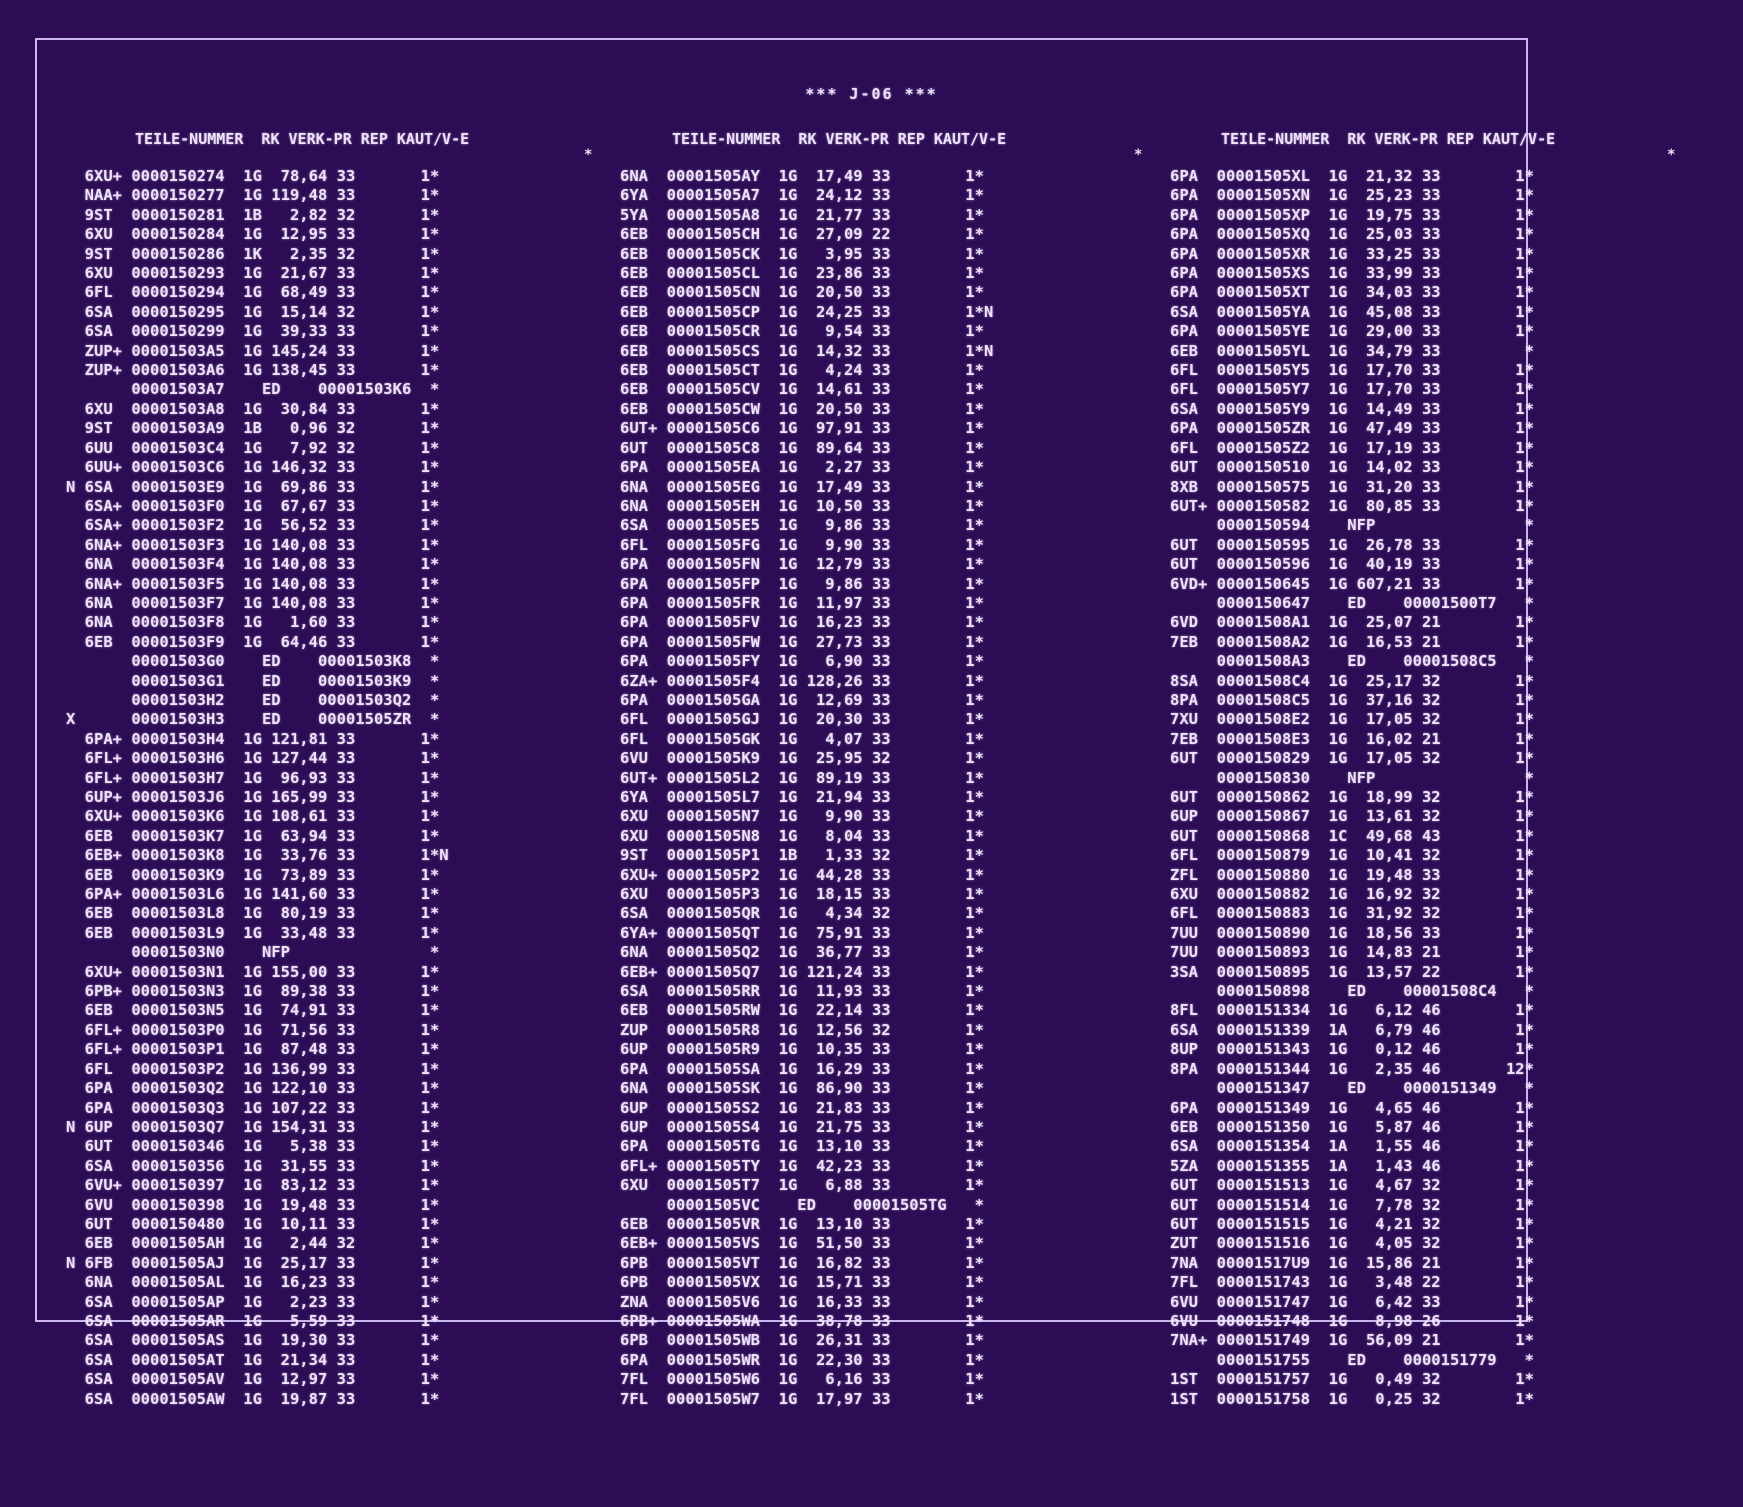  Describe the element at coordinates (802, 971) in the screenshot. I see `parts-row: 6EB+ 00001505Q7 1G 121,24 33 1*` at that location.